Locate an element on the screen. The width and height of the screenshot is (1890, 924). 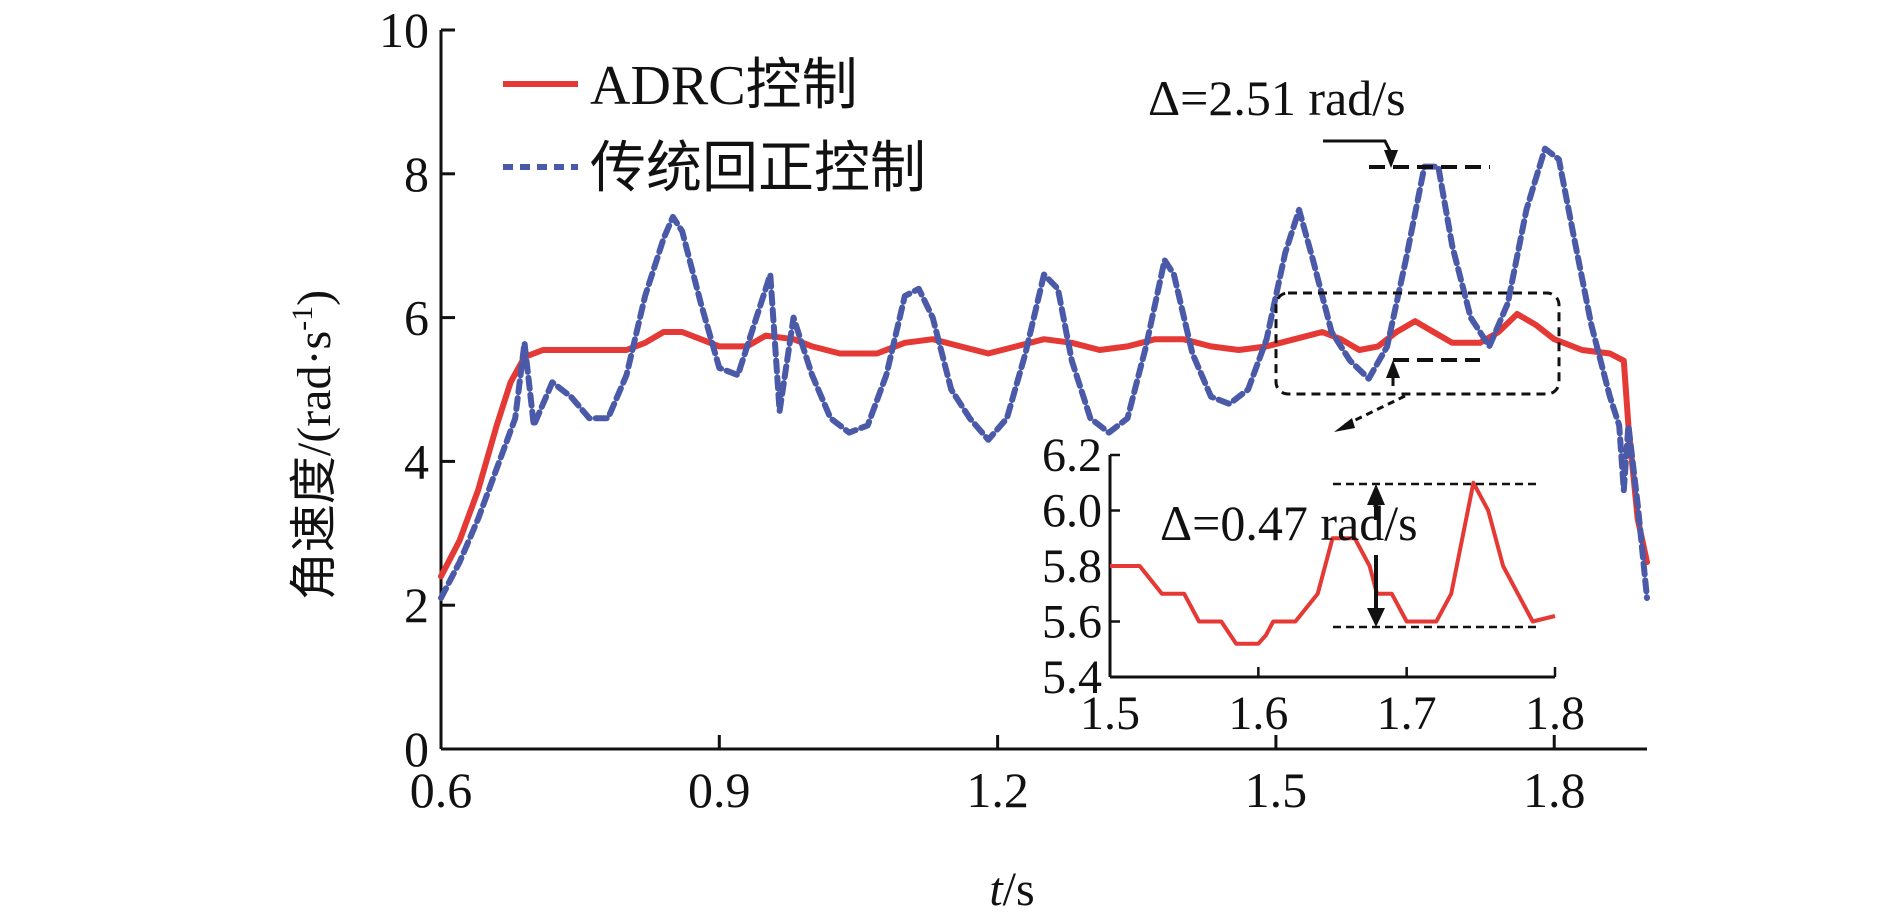
x-axis-label: t/s is located at coordinates (1011, 889).